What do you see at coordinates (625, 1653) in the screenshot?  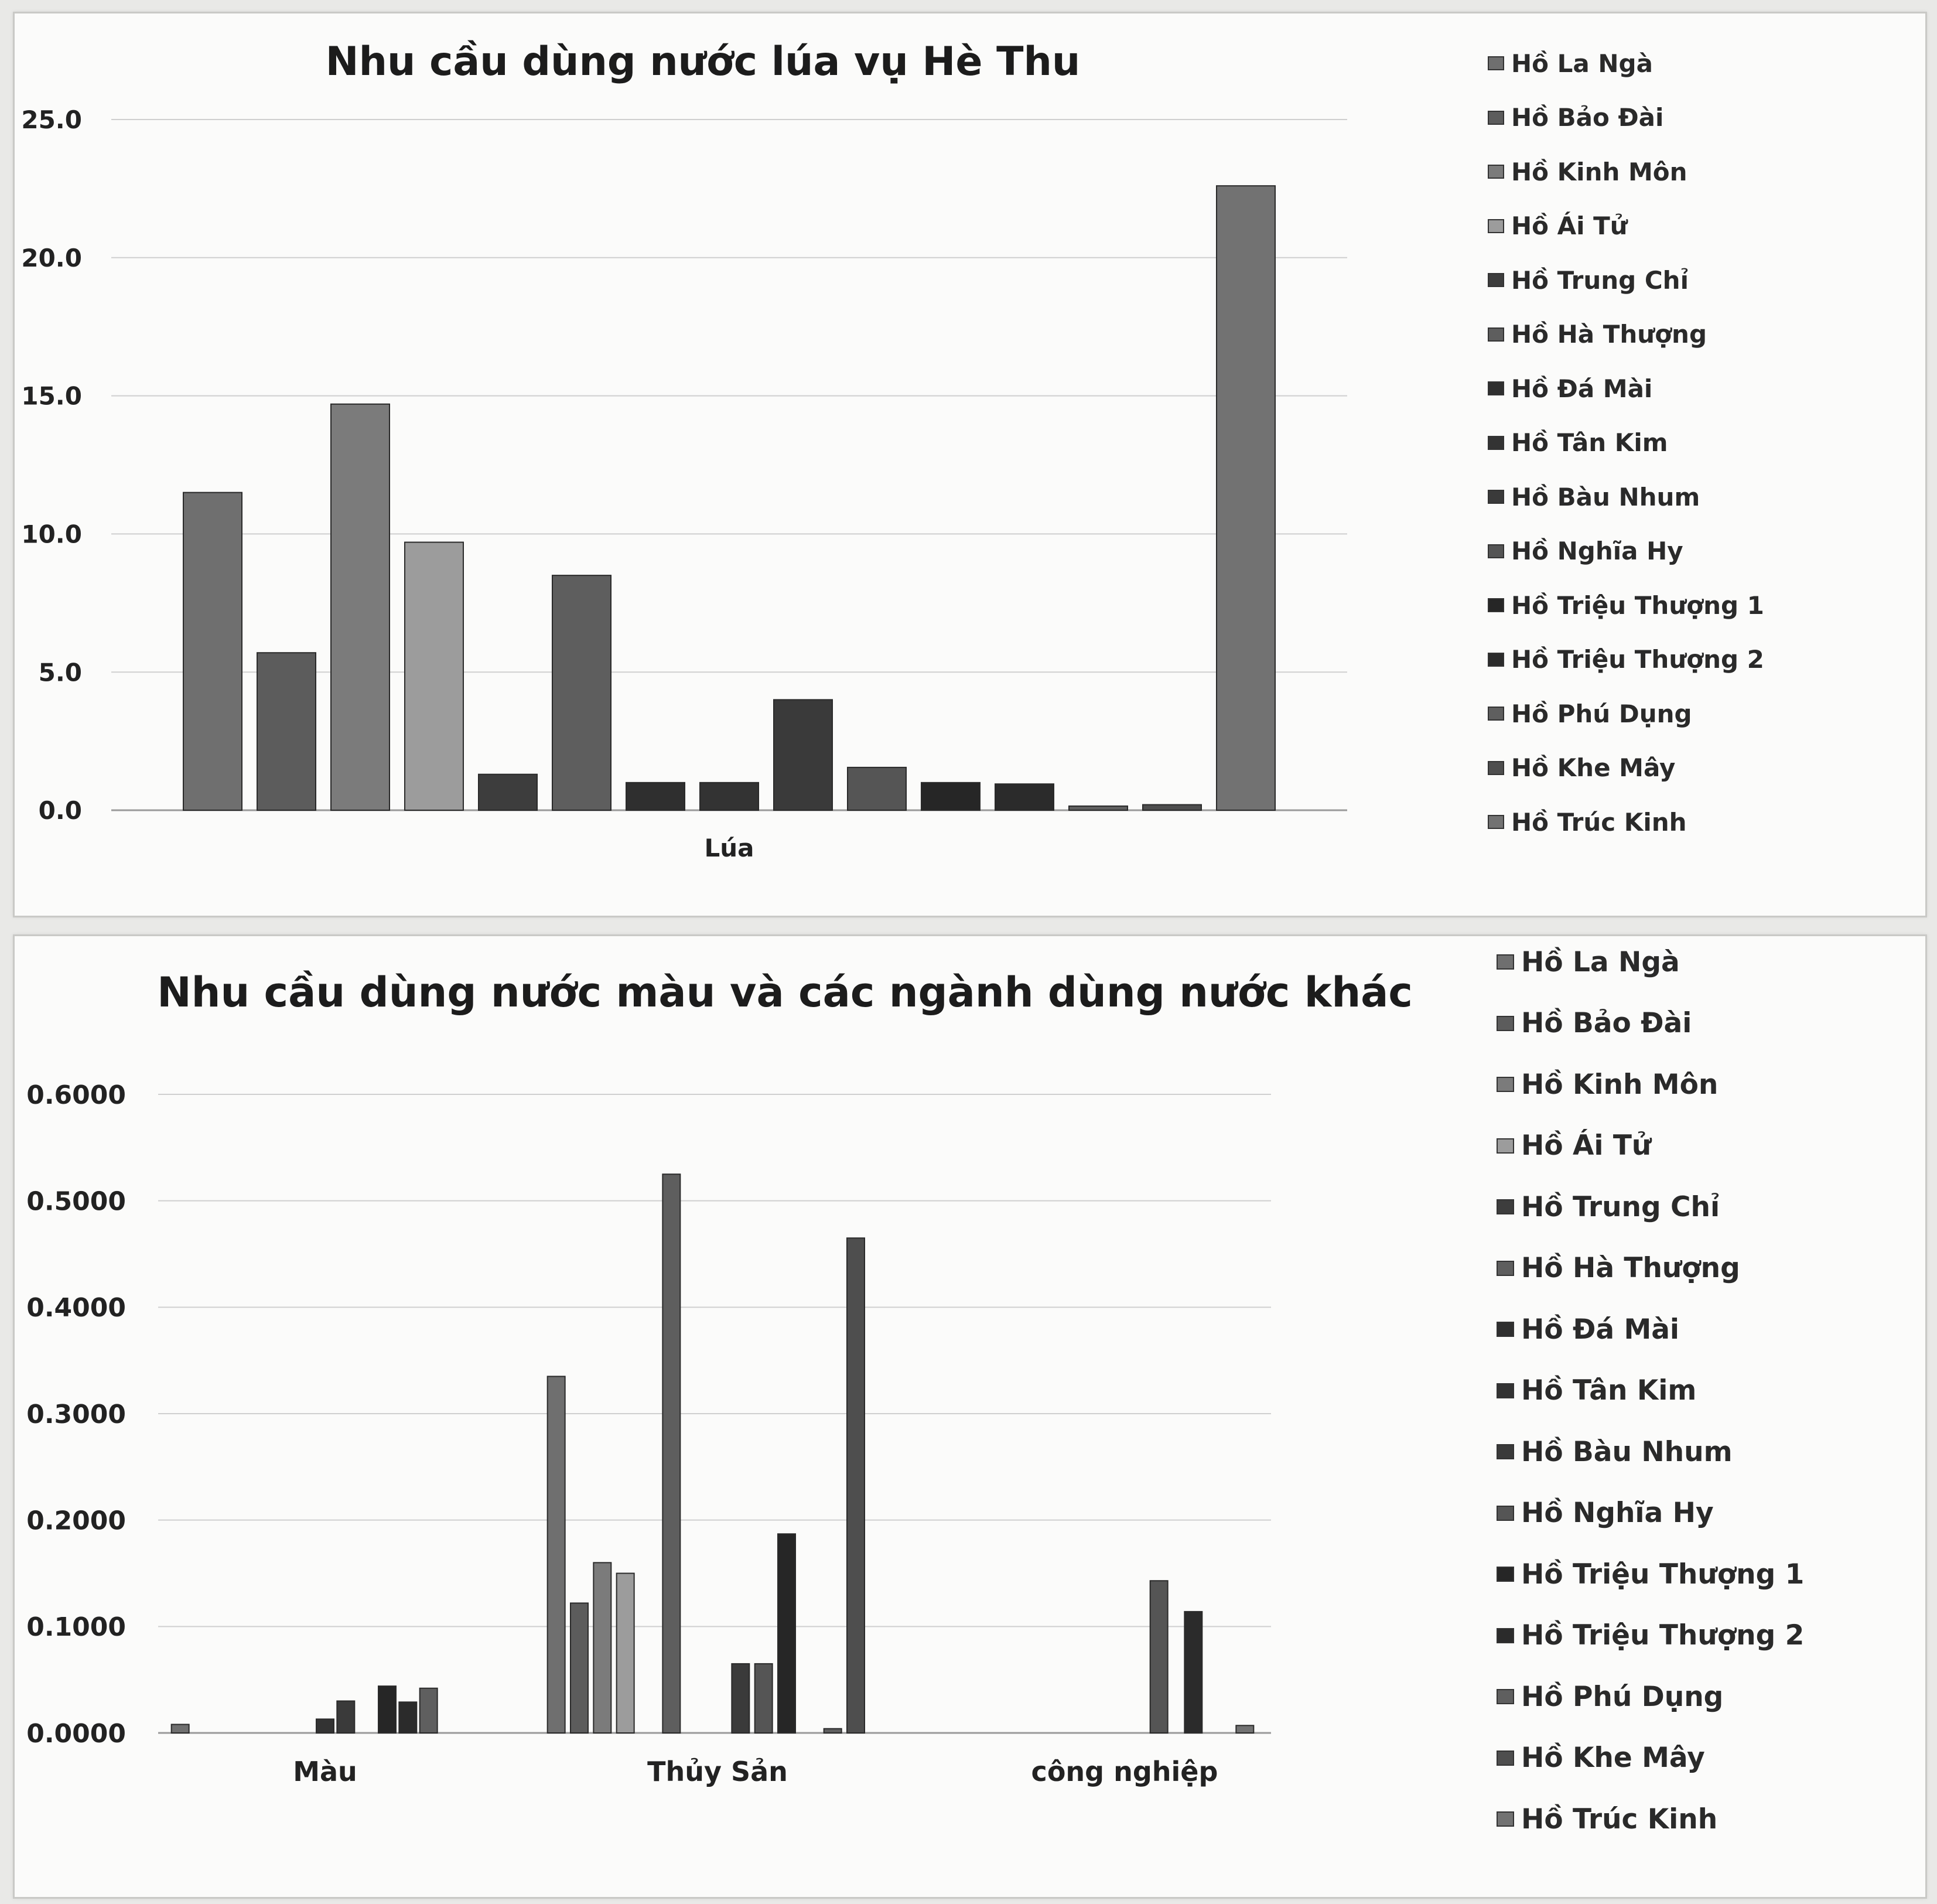 I see `bar-hồ-ái-tử-1` at bounding box center [625, 1653].